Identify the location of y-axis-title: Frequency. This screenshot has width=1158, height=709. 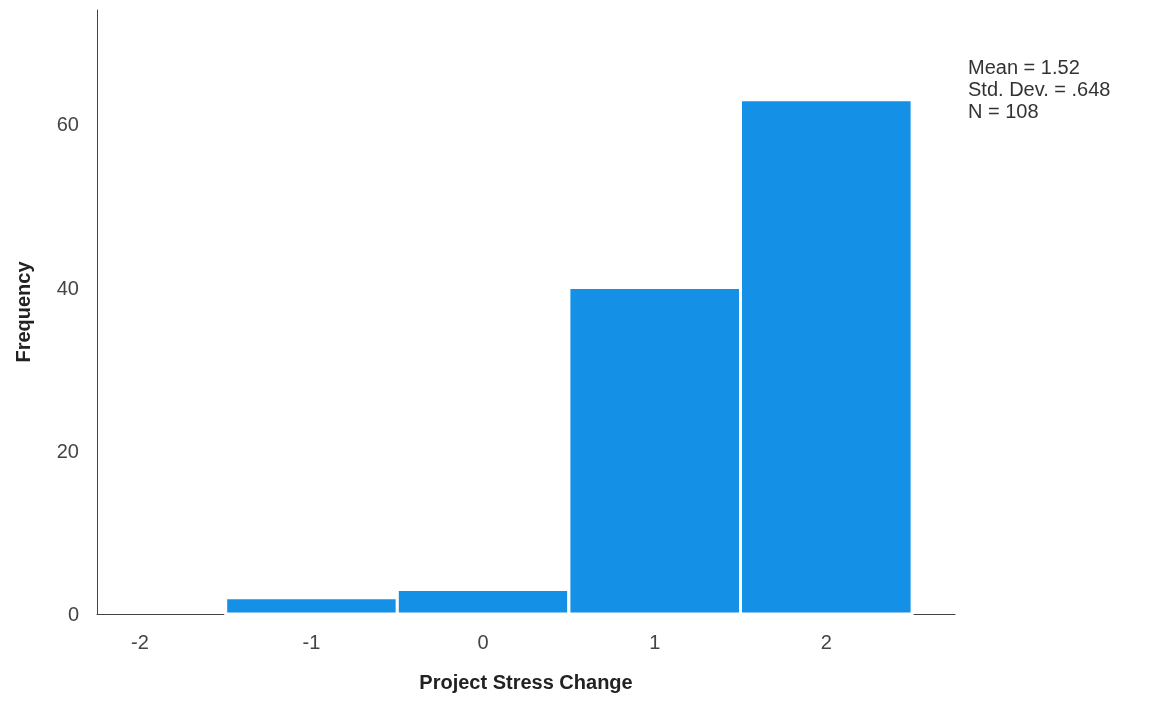
(23, 311).